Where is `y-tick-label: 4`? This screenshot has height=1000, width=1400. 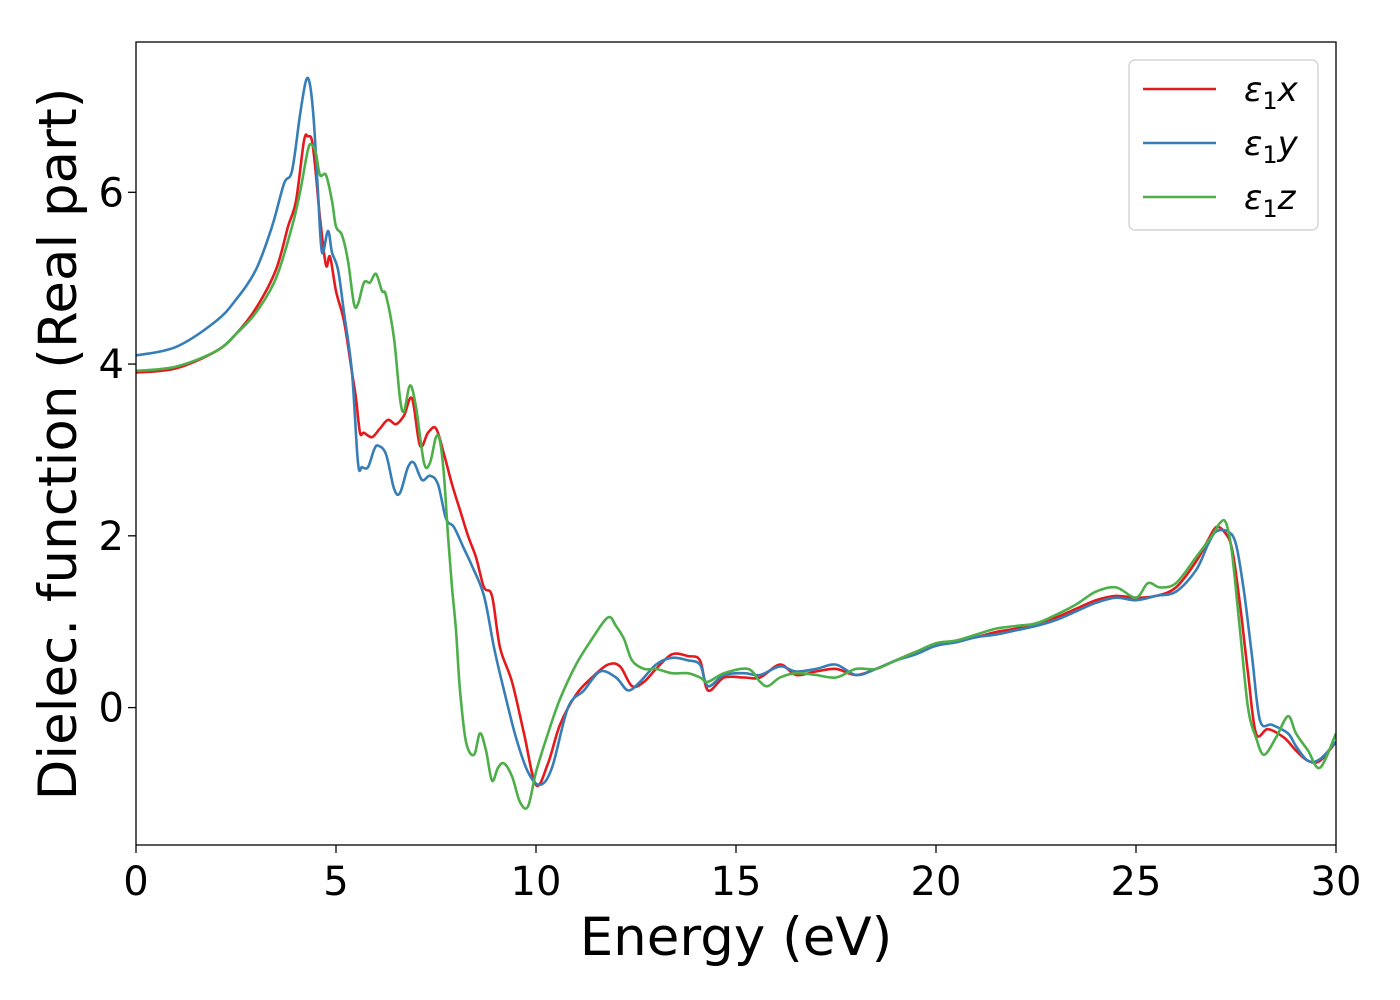 y-tick-label: 4 is located at coordinates (111, 365).